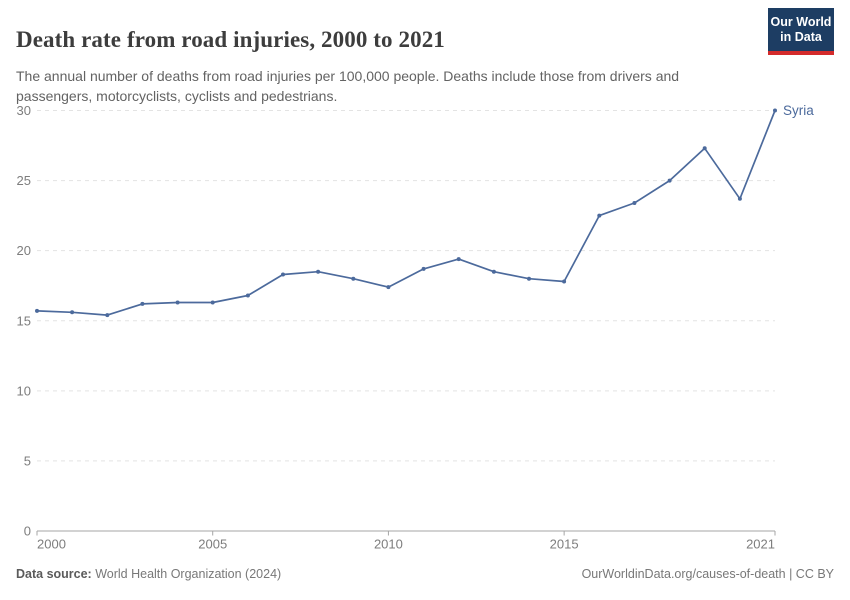 Image resolution: width=850 pixels, height=600 pixels. Describe the element at coordinates (564, 544) in the screenshot. I see `x-tick-label: 2015` at that location.